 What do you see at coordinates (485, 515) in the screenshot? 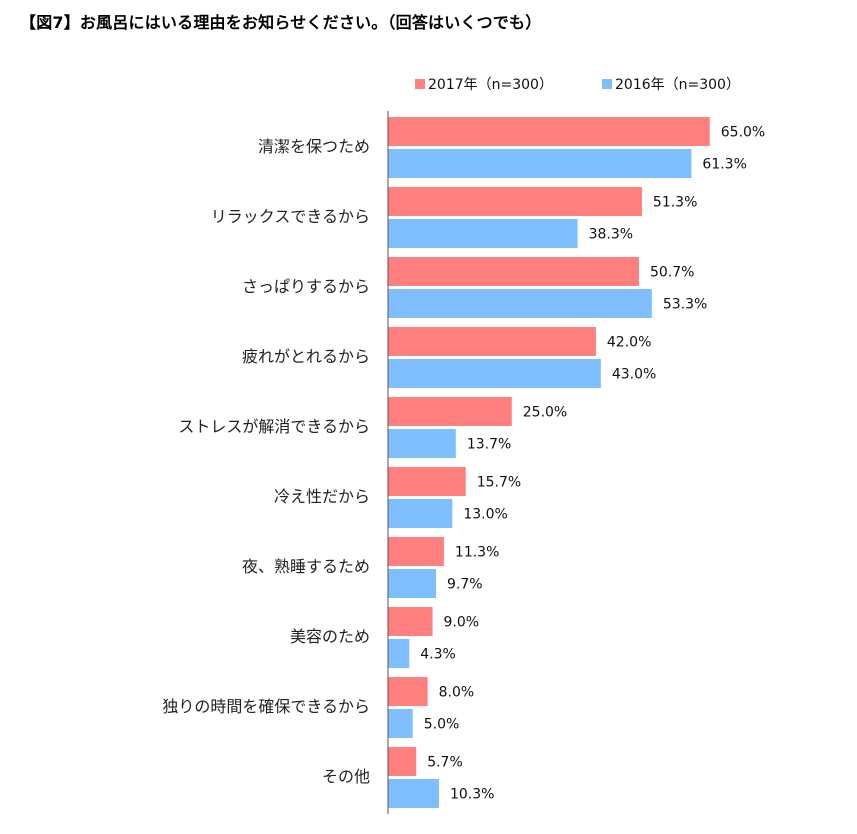
I see `data-label: 13.0%` at bounding box center [485, 515].